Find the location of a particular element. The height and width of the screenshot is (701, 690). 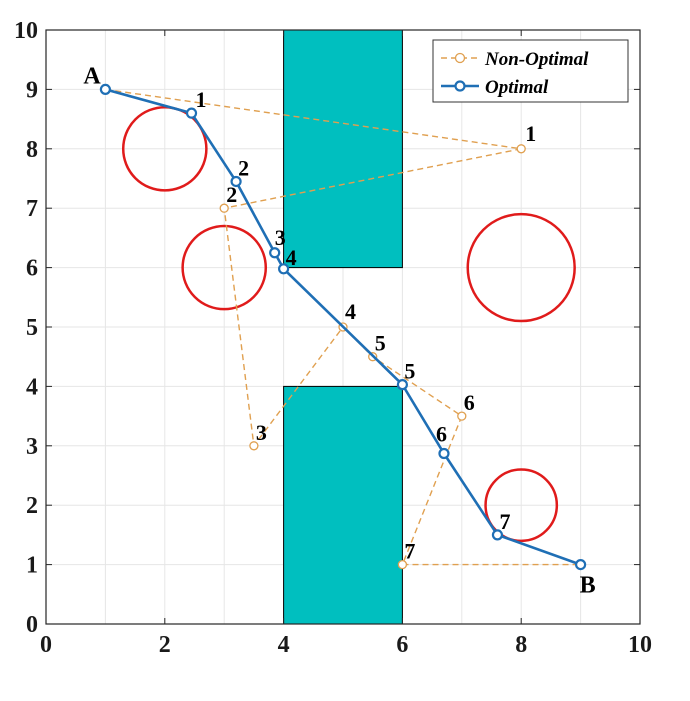

optimal-point-label-5: 5 is located at coordinates (409, 371).